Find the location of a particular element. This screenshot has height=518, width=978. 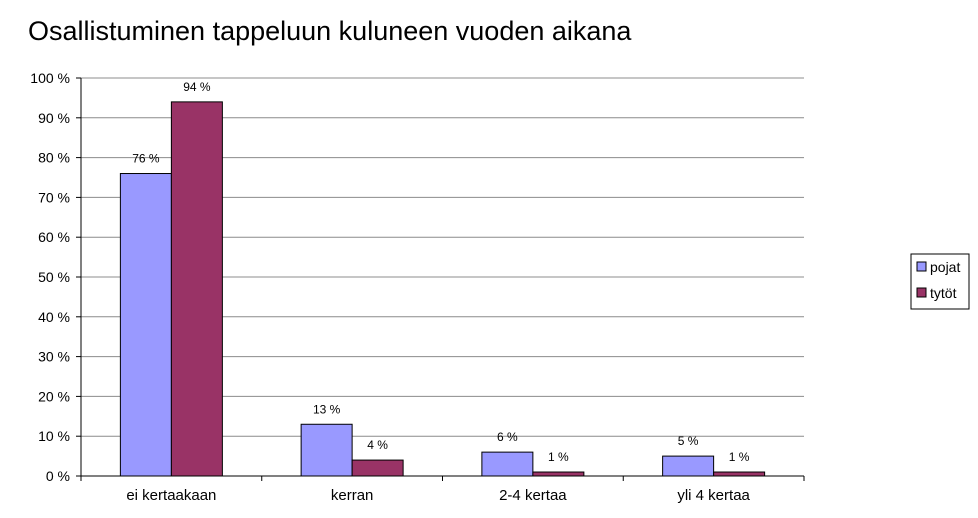

x-tick-label: yli 4 kertaa is located at coordinates (713, 495).